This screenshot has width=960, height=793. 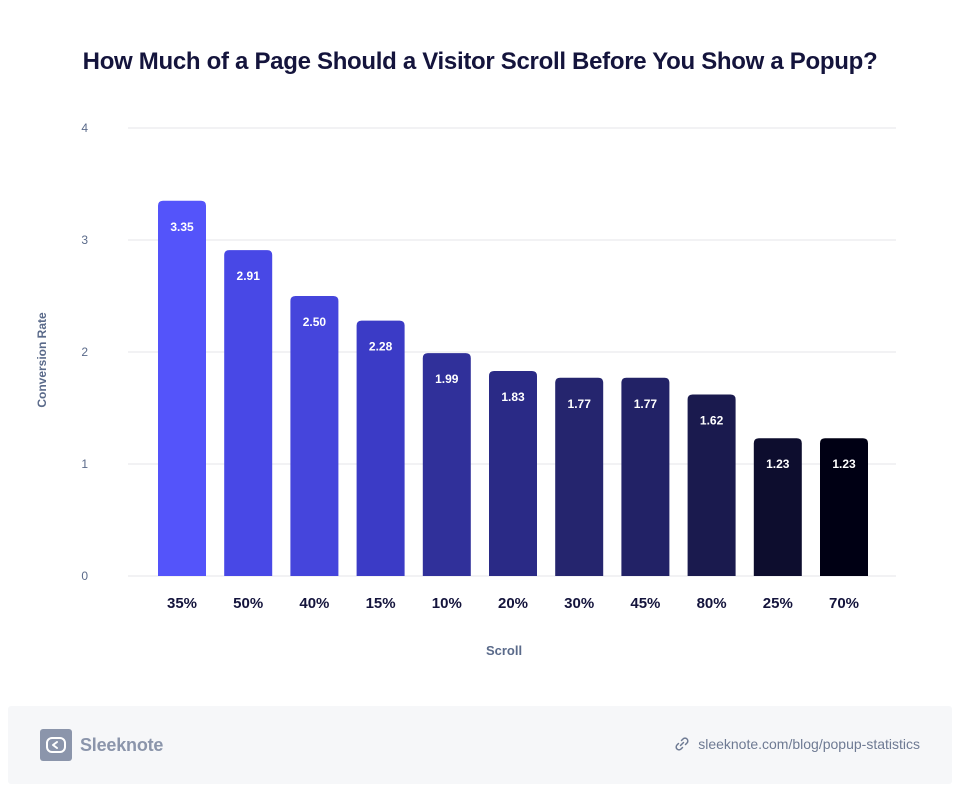 What do you see at coordinates (42, 360) in the screenshot?
I see `y-axis-label: Conversion Rate` at bounding box center [42, 360].